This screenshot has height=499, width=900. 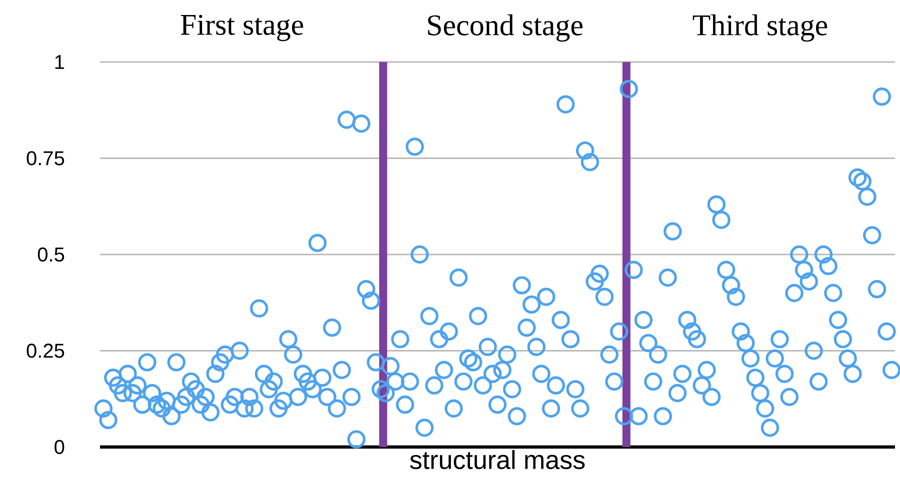 I want to click on y-tick-label: 0.25, so click(x=45, y=351).